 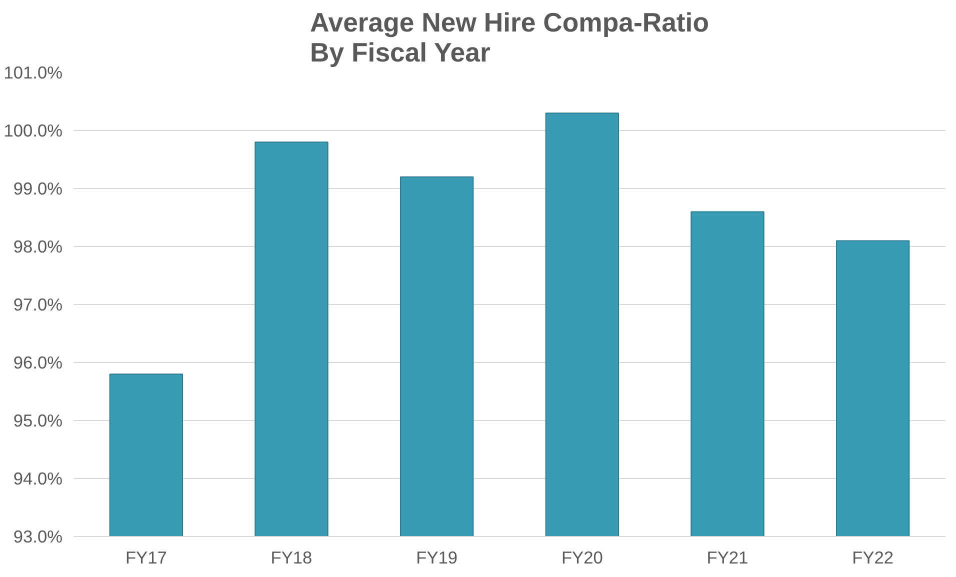 What do you see at coordinates (38, 362) in the screenshot?
I see `y-tick-label: 96.0%` at bounding box center [38, 362].